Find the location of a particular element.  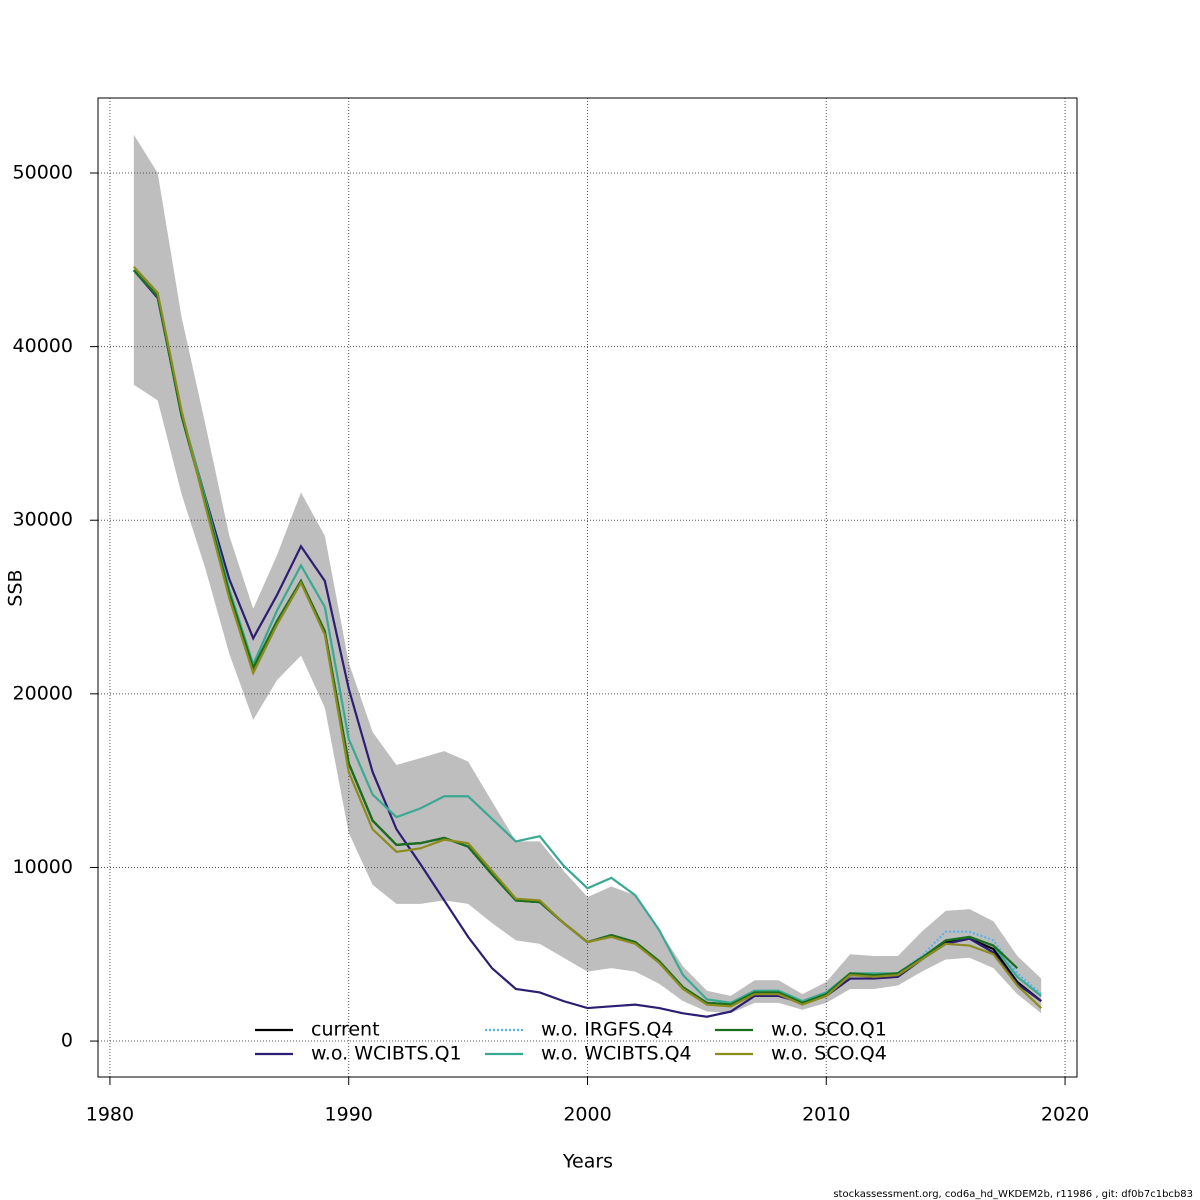

legend-label: w.o. SCO.Q4 is located at coordinates (829, 1054).